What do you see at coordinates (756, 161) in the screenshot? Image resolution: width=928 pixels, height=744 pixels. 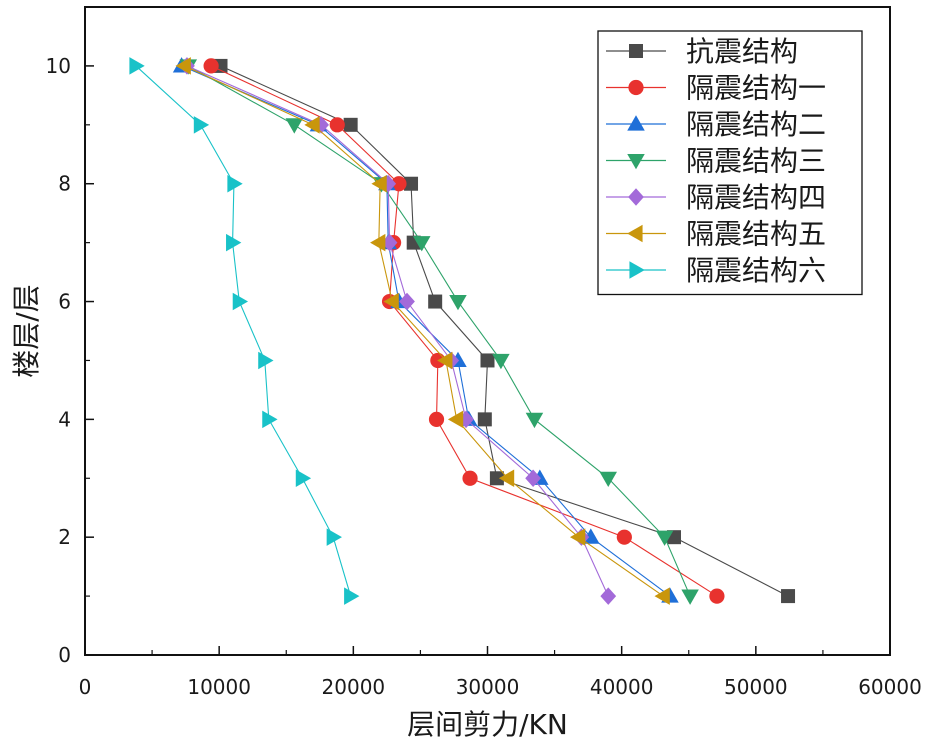 I see `legend-label: 隔震结构三` at bounding box center [756, 161].